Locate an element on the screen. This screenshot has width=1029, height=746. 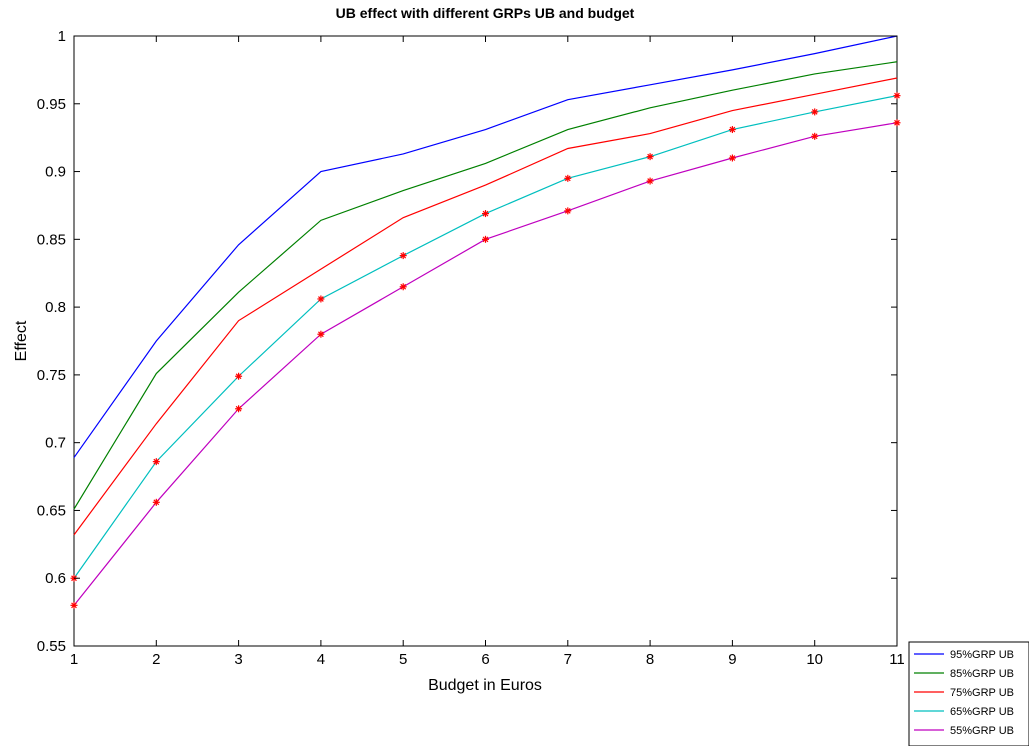
y-tick-label: 0.75 is located at coordinates (51, 375).